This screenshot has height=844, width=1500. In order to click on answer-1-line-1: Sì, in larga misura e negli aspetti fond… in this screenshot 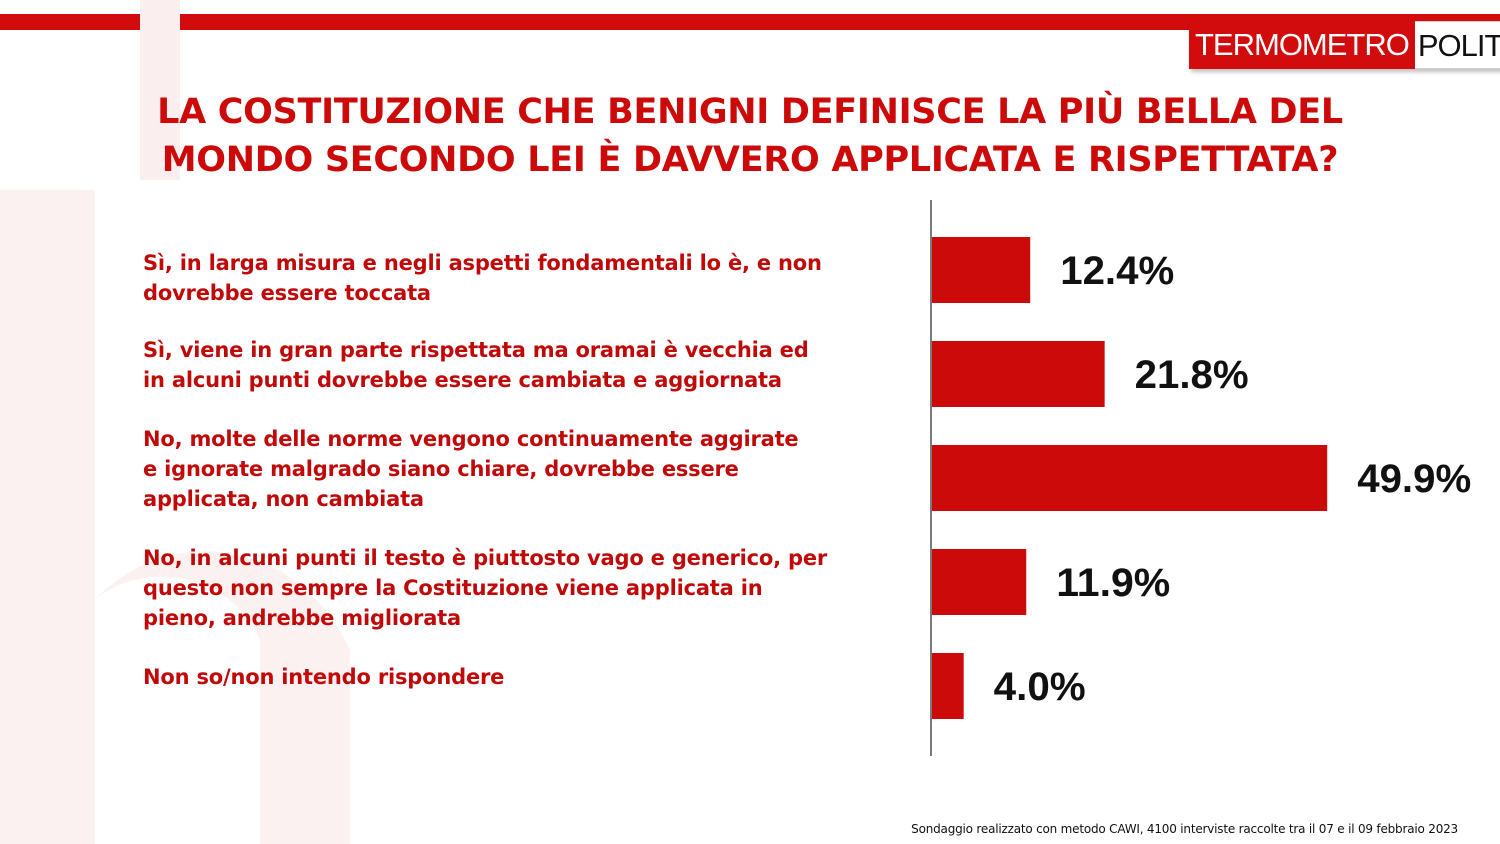, I will do `click(482, 263)`.